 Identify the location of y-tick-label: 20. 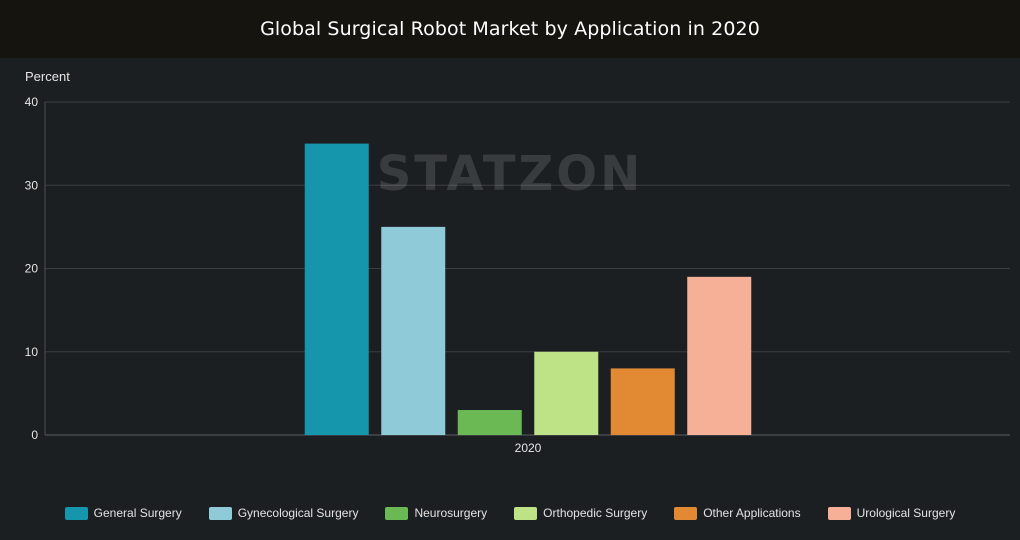
(32, 269).